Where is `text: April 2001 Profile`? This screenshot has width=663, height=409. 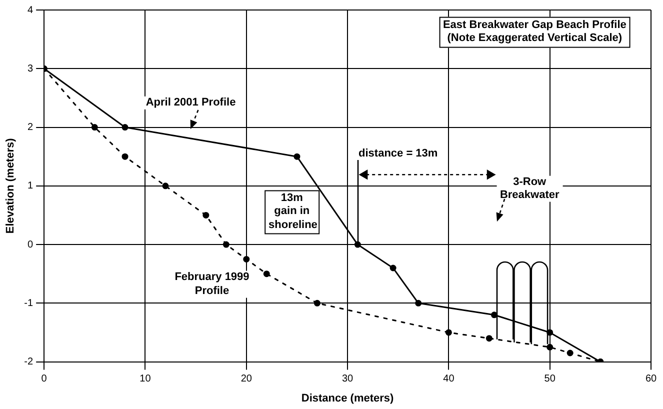
text: April 2001 Profile is located at coordinates (191, 103).